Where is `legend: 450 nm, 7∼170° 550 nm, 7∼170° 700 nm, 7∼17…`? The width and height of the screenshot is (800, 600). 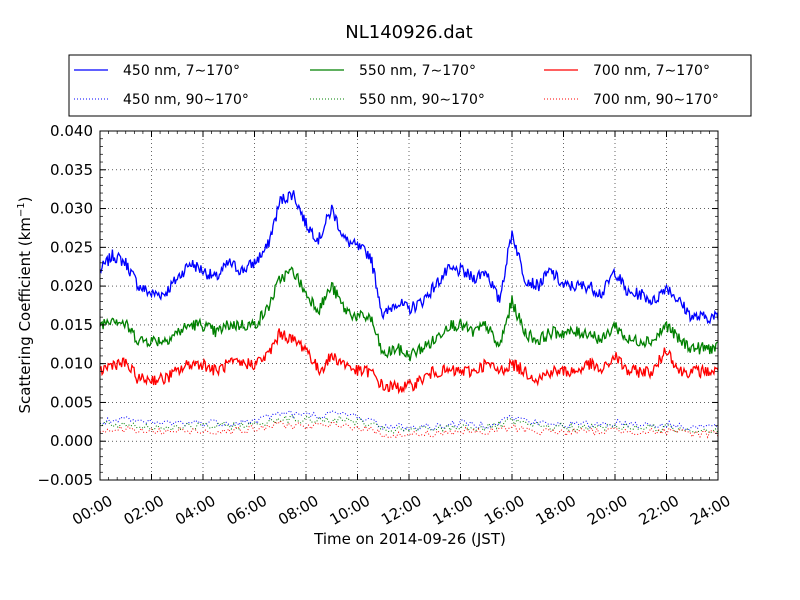
legend: 450 nm, 7∼170° 550 nm, 7∼170° 700 nm, 7∼17… is located at coordinates (396, 85).